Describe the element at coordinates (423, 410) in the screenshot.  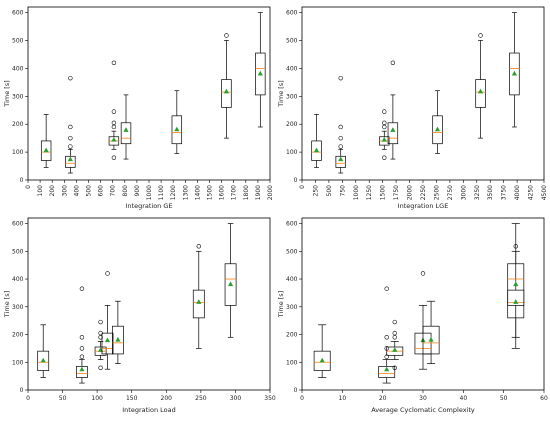
I see `x-axis-label: Average Cyclomatic Complexity` at that location.